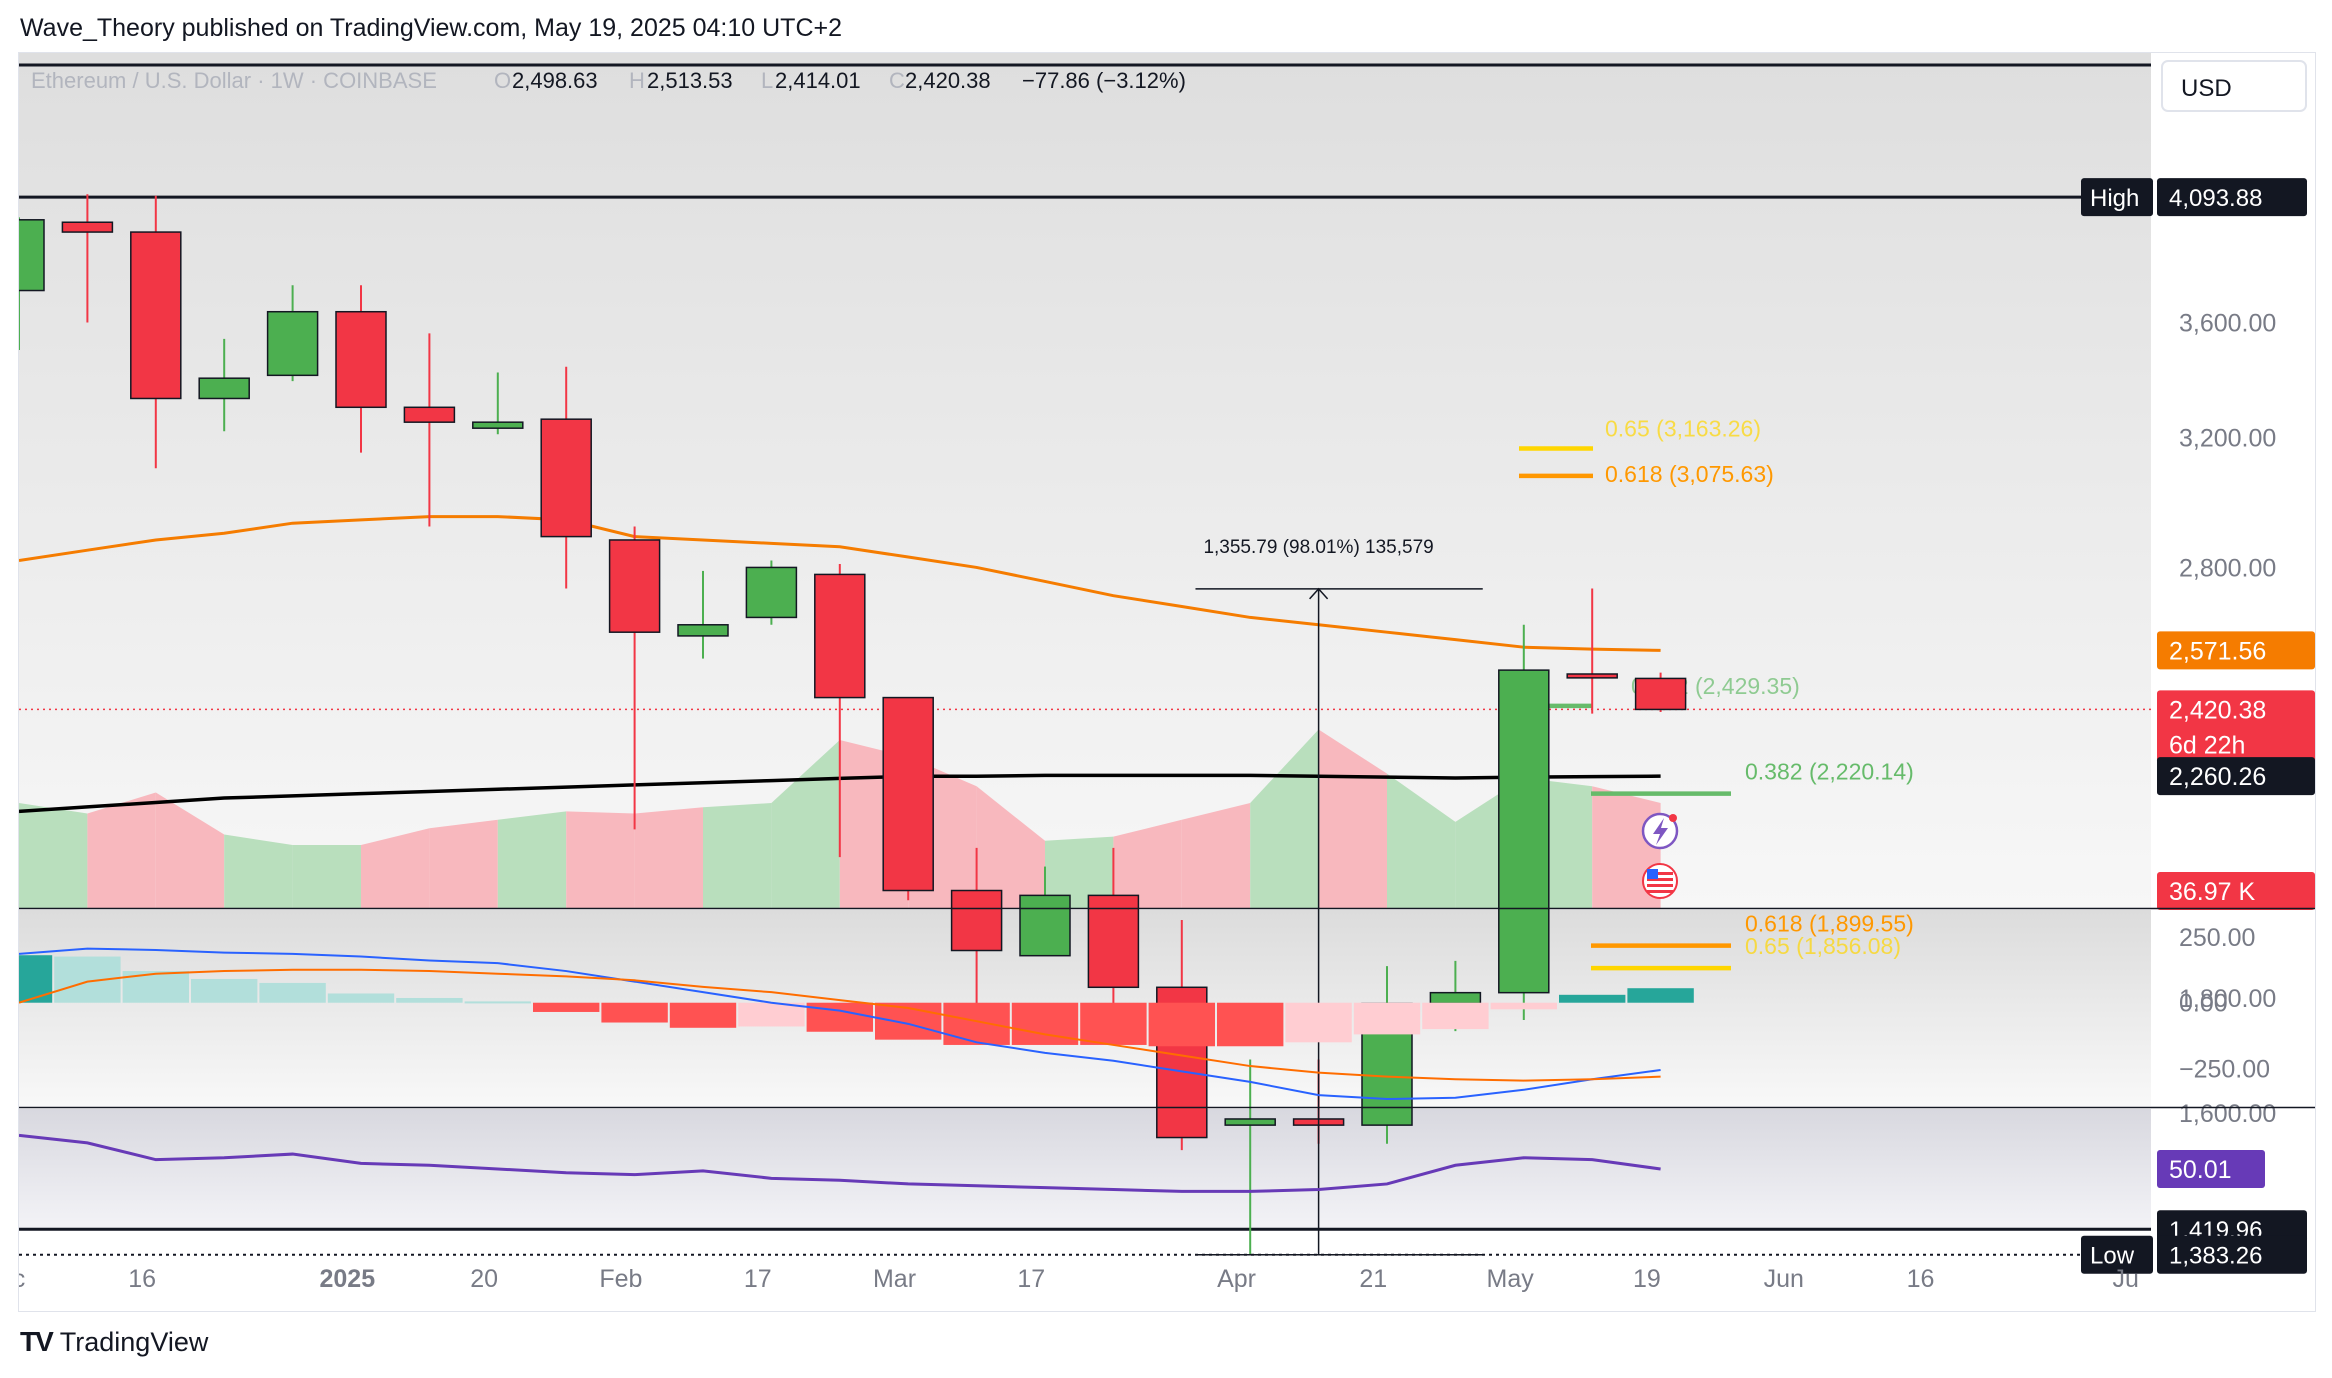 Image resolution: width=2332 pixels, height=1378 pixels. What do you see at coordinates (2117, 1254) in the screenshot?
I see `level-label-tag` at bounding box center [2117, 1254].